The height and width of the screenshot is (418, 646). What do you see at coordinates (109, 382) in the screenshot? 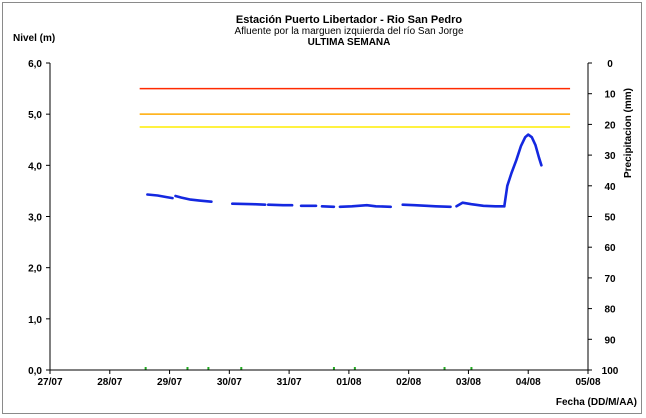
I see `x-tick-label: 28/07` at bounding box center [109, 382].